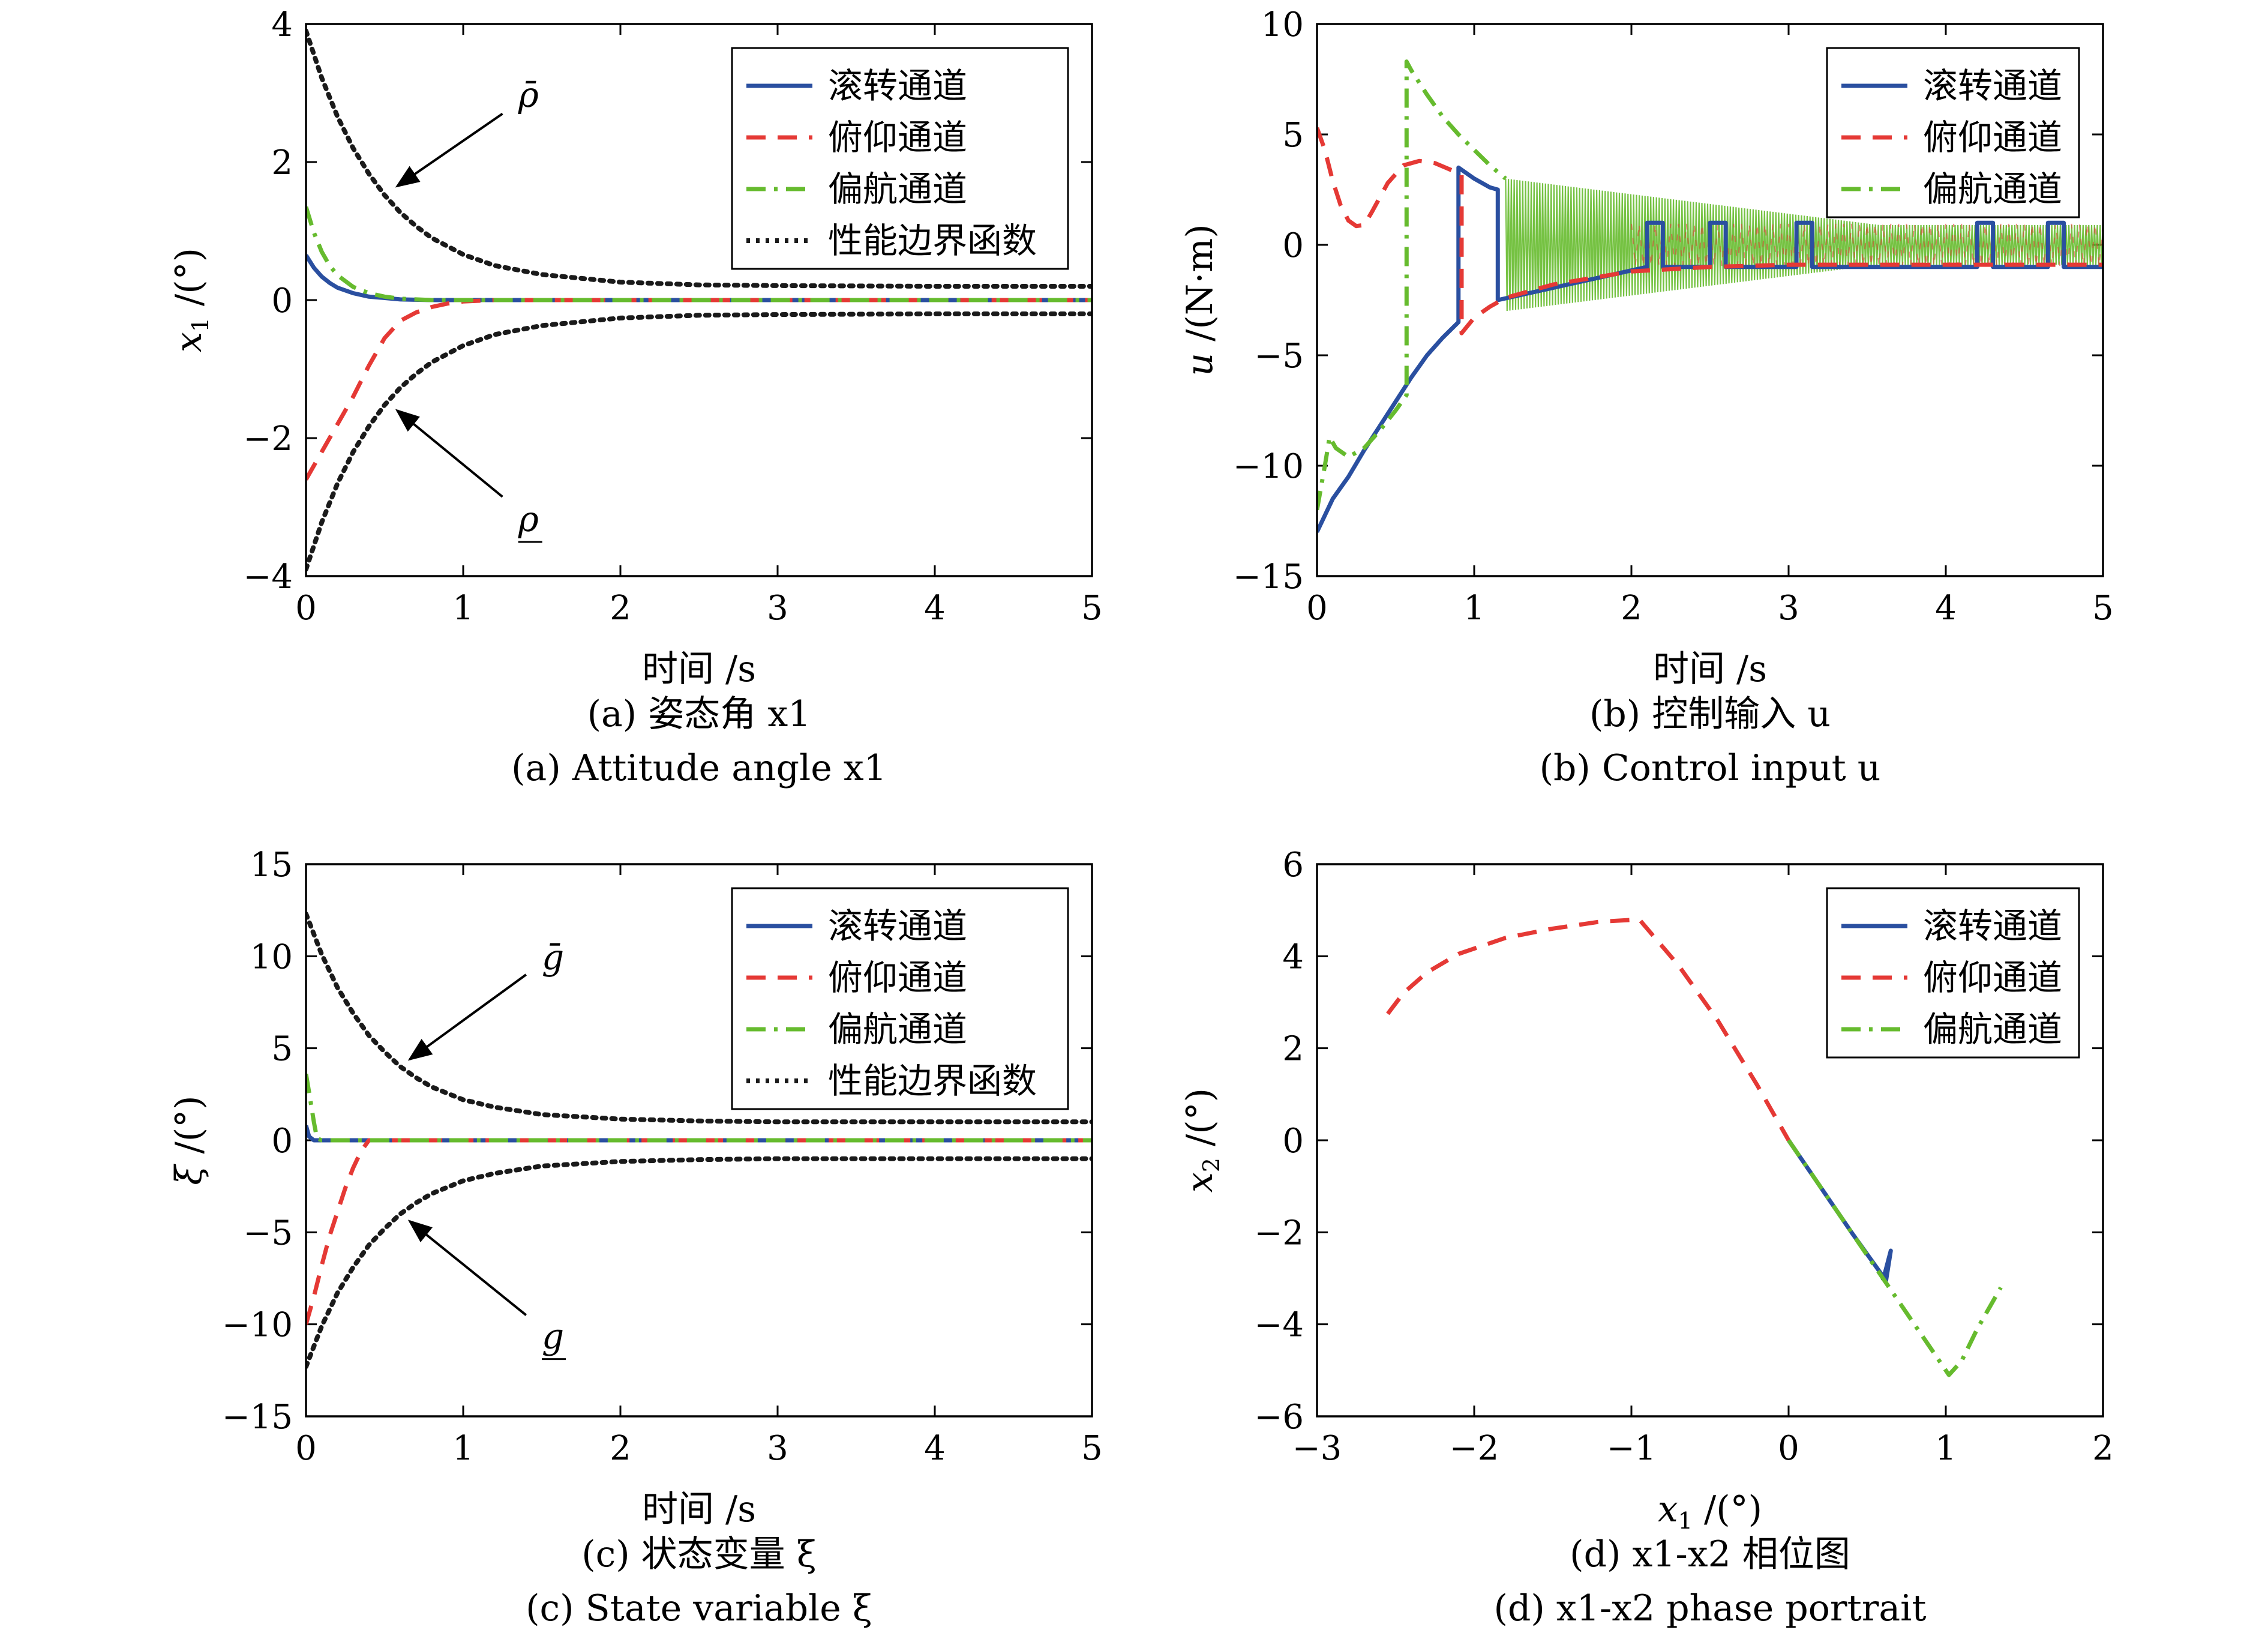 The height and width of the screenshot is (1639, 2268). What do you see at coordinates (1200, 364) in the screenshot?
I see `y-axis-label-var: u` at bounding box center [1200, 364].